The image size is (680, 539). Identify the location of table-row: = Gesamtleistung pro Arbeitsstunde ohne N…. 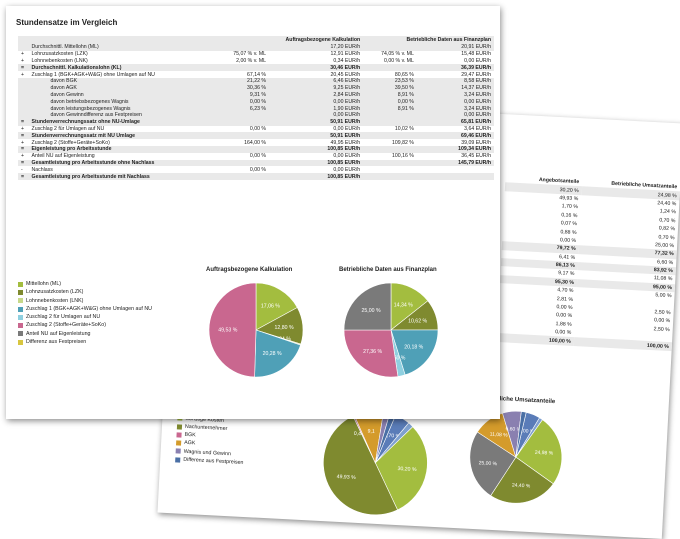
(256, 163).